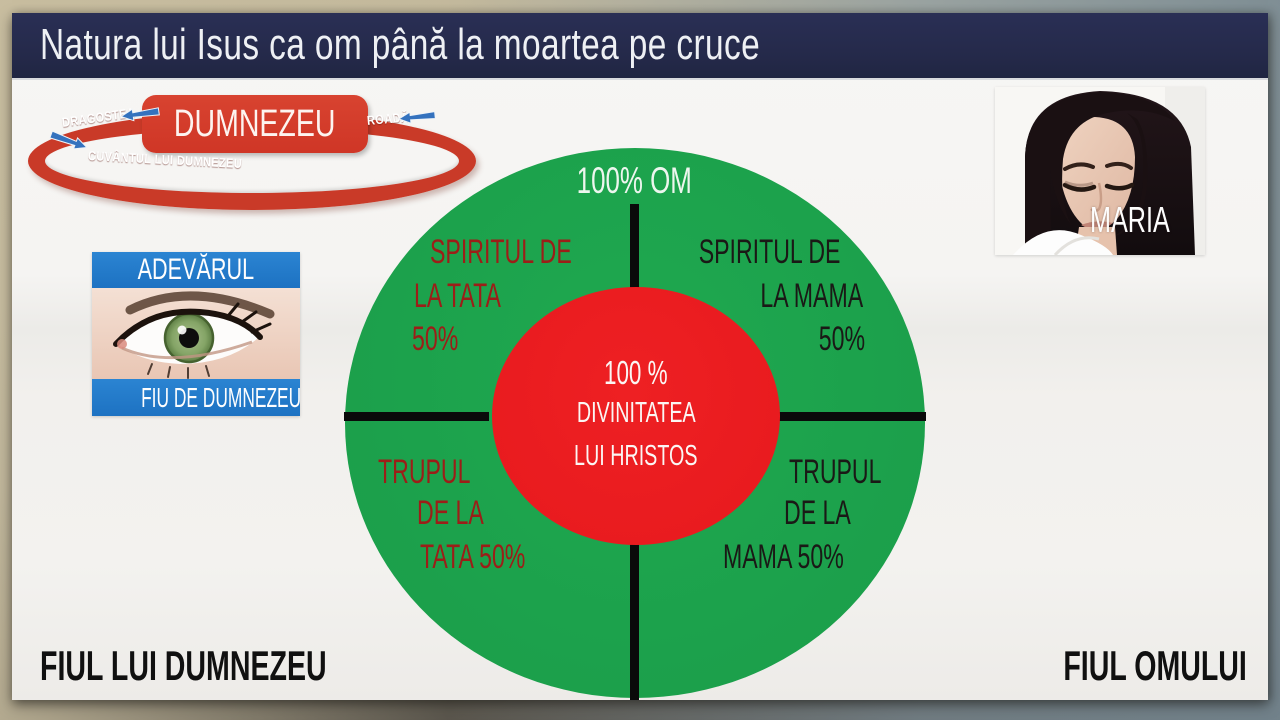 The image size is (1280, 720). I want to click on maria-photo: MARIA, so click(1100, 171).